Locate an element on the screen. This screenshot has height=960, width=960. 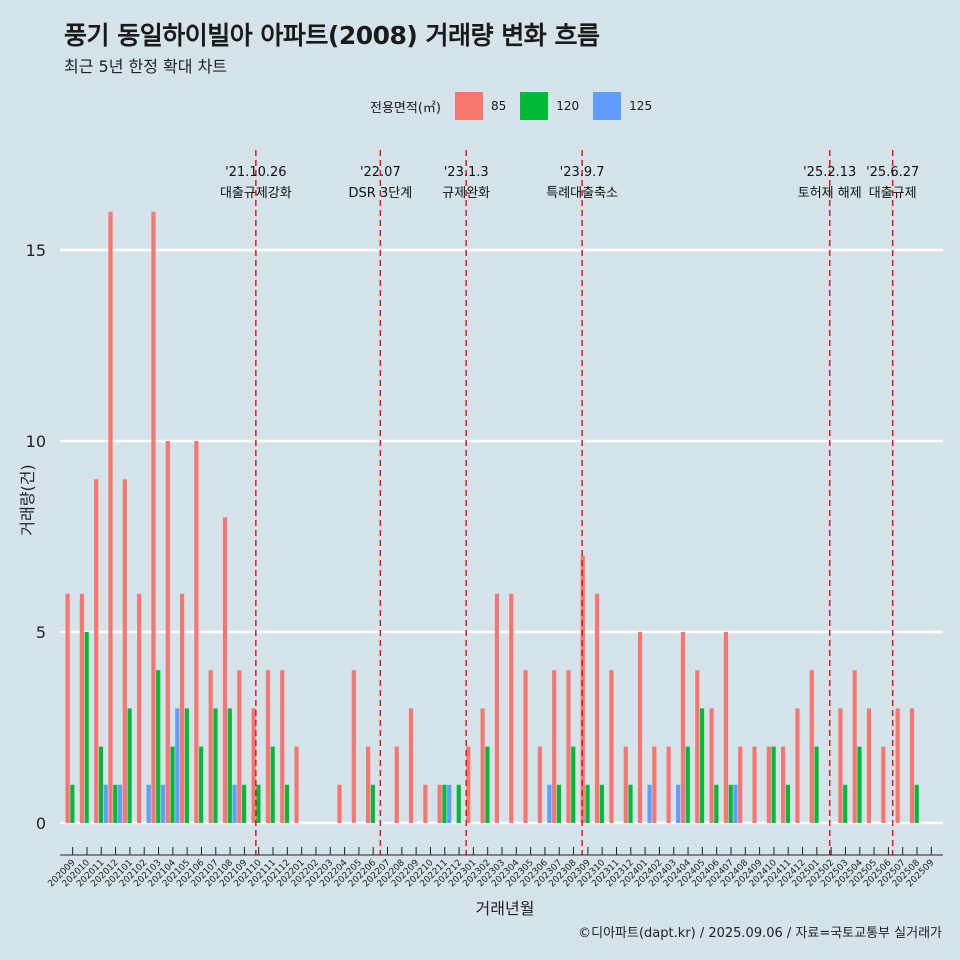
event-name-label: 대출규제강화 is located at coordinates (256, 193).